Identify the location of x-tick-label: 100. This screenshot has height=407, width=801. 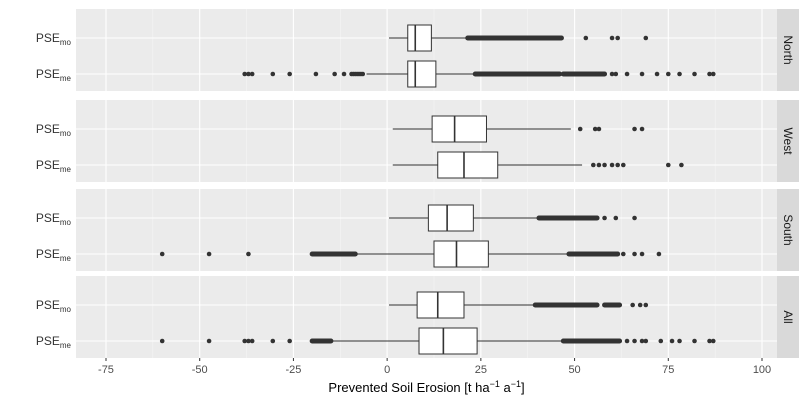
(762, 370).